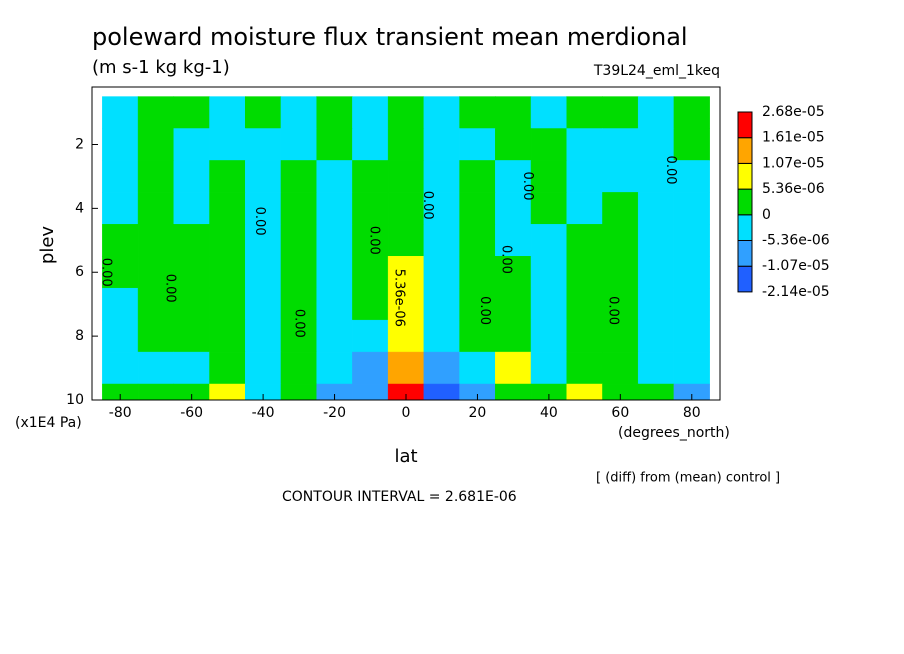 The image size is (904, 654). Describe the element at coordinates (79, 272) in the screenshot. I see `y-tick-label: 6` at that location.